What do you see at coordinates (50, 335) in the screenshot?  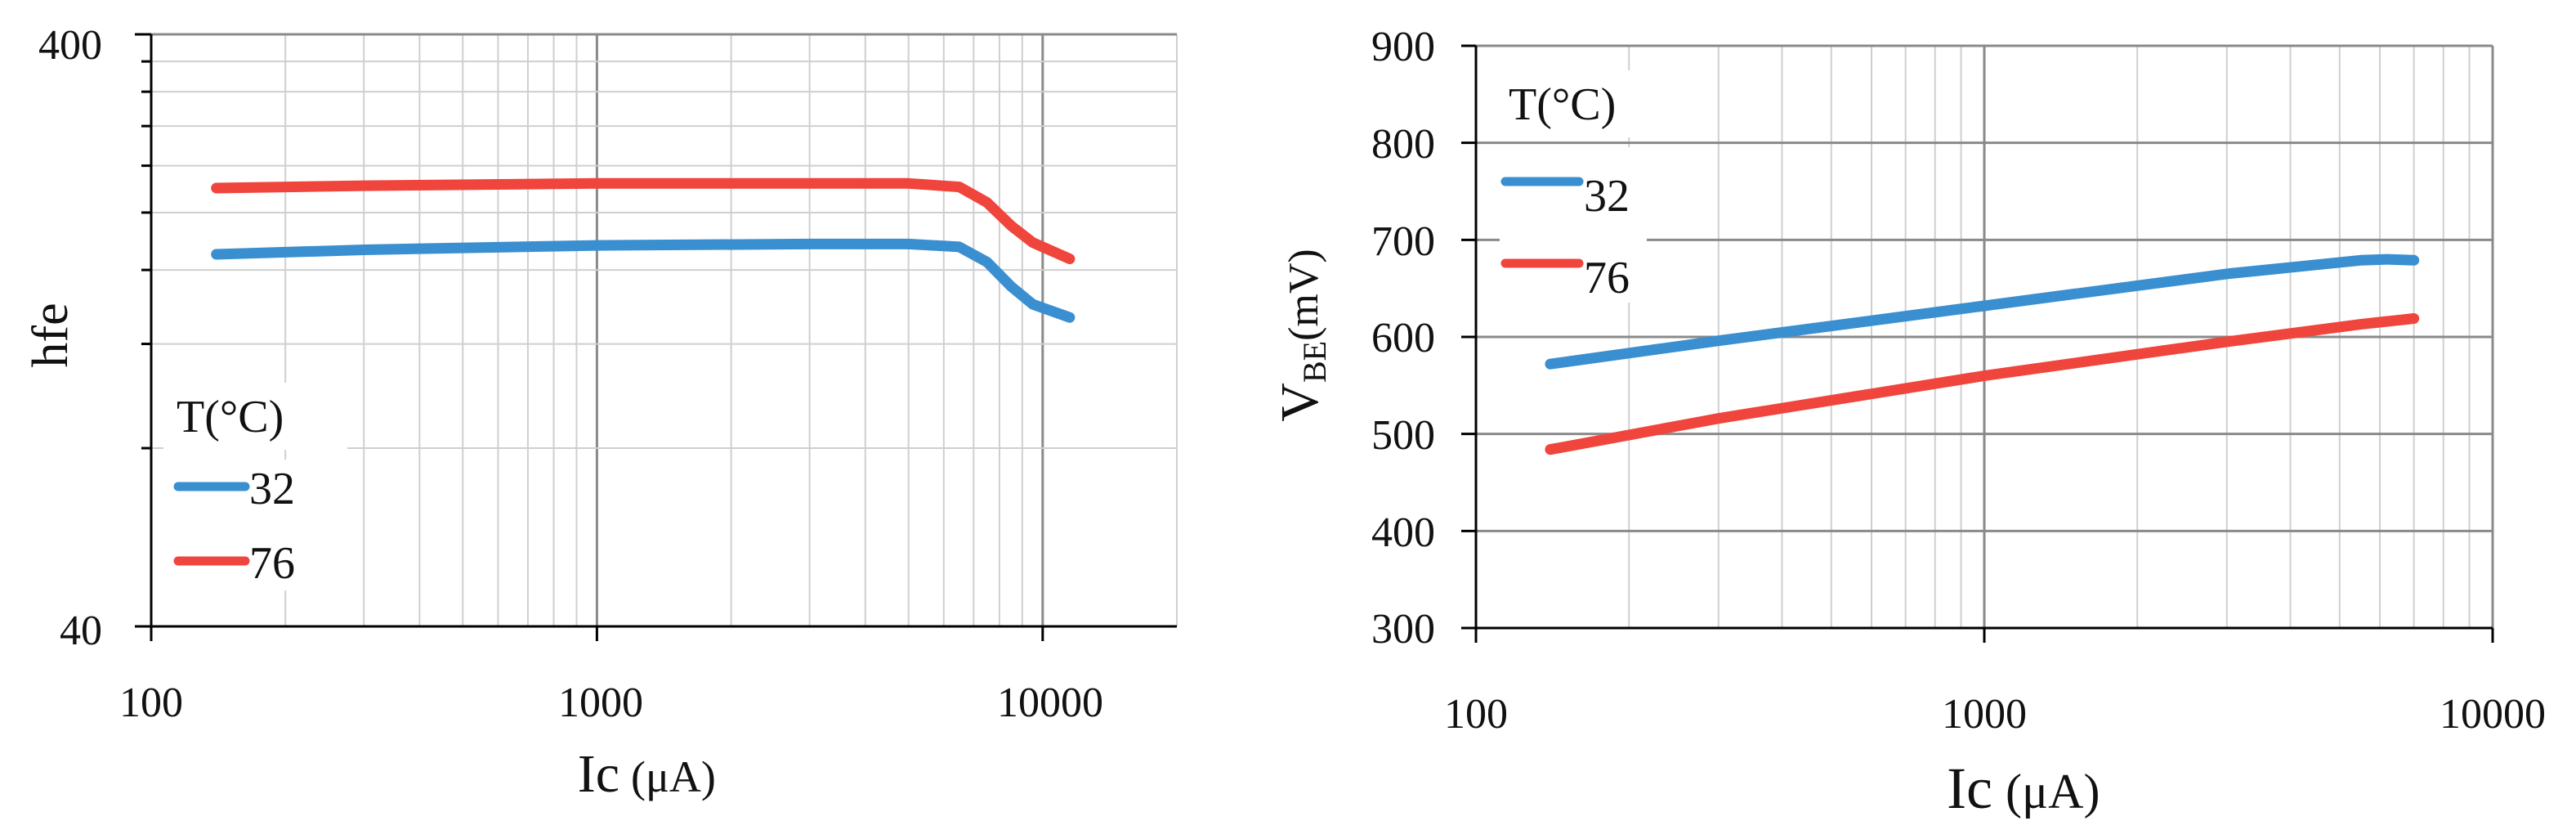 I see `hfe-y-axis-title: hfe` at bounding box center [50, 335].